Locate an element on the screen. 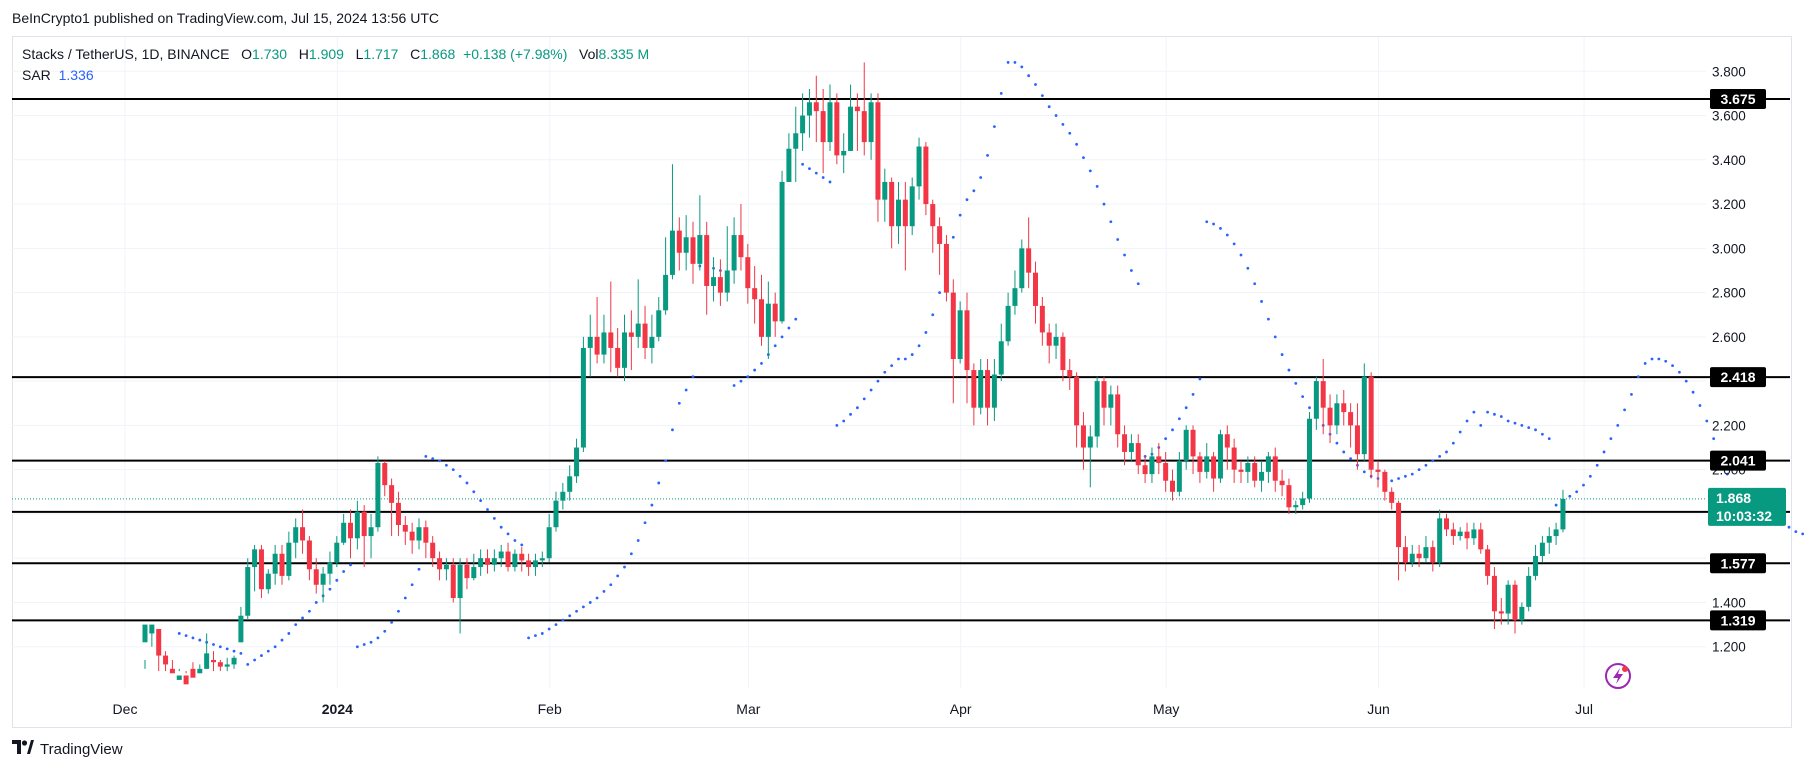  lightning-icon is located at coordinates (1618, 676).